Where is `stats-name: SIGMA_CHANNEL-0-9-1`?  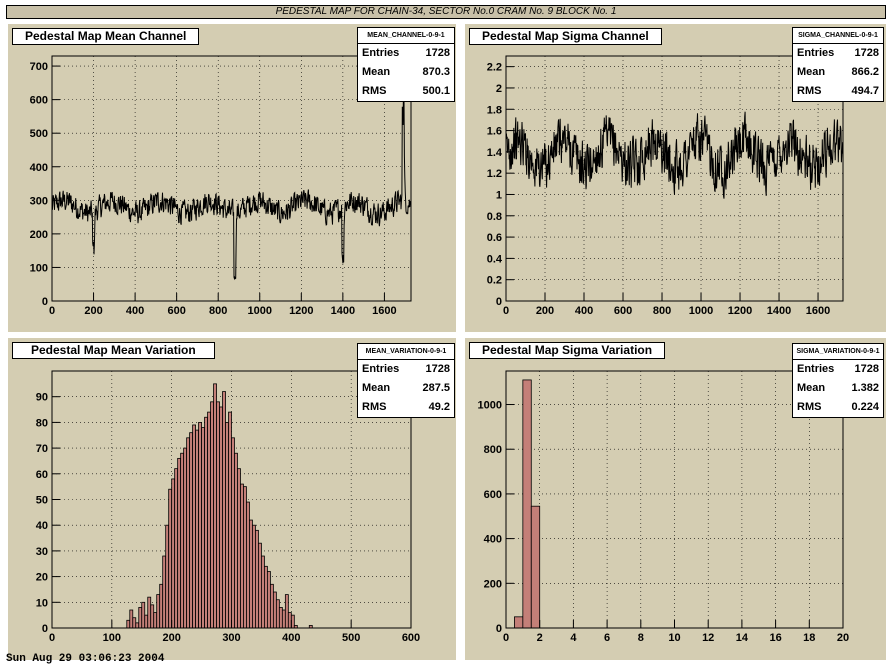 stats-name: SIGMA_CHANNEL-0-9-1 is located at coordinates (838, 36).